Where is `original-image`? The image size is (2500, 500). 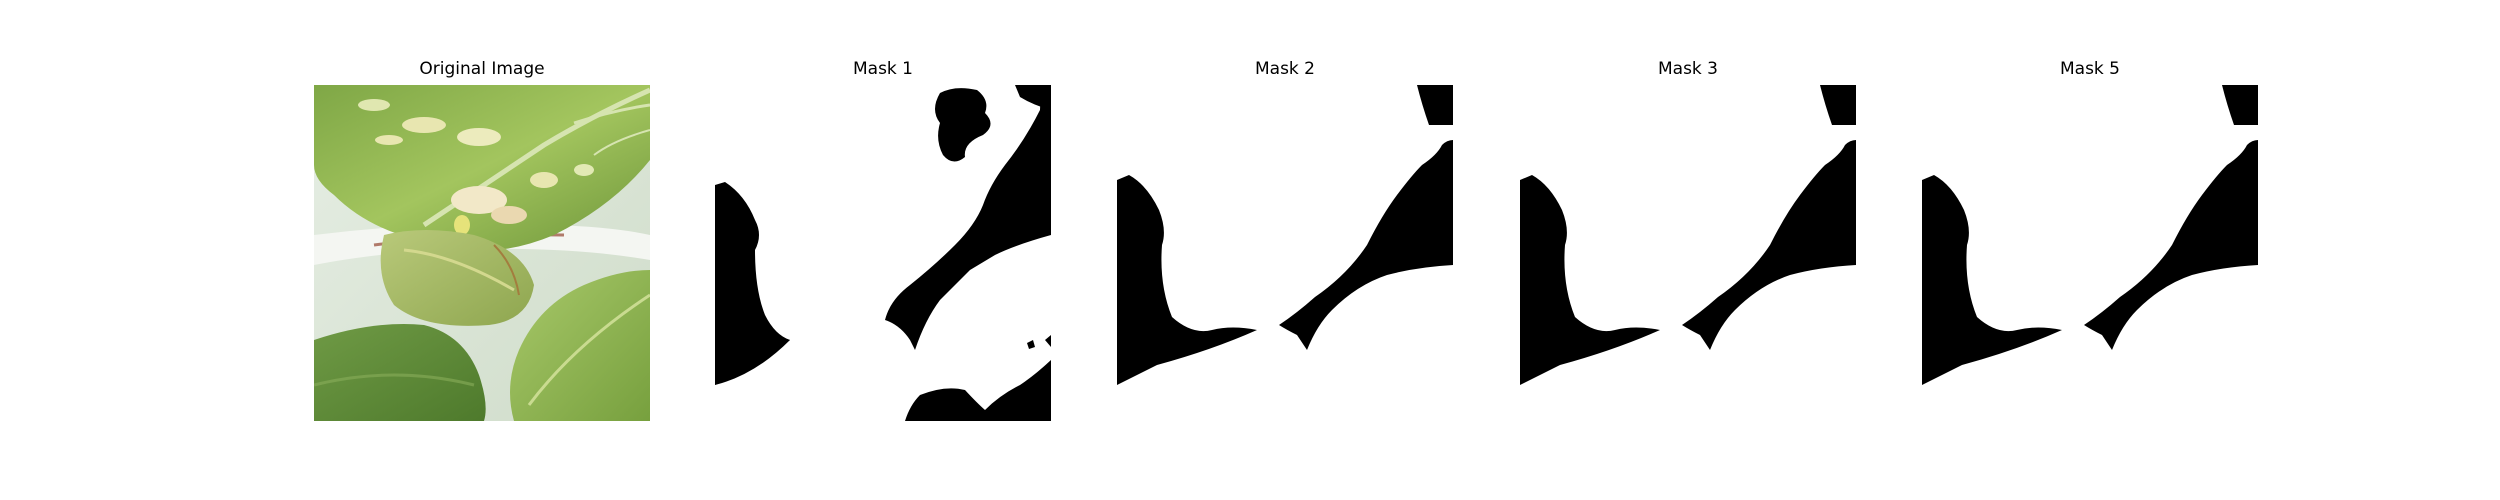 original-image is located at coordinates (482, 253).